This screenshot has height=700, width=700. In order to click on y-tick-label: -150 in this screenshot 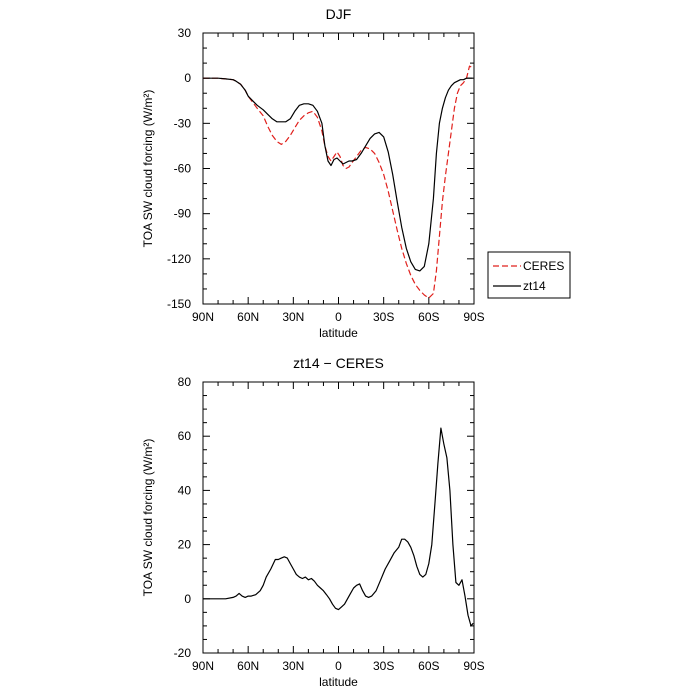, I will do `click(179, 304)`.